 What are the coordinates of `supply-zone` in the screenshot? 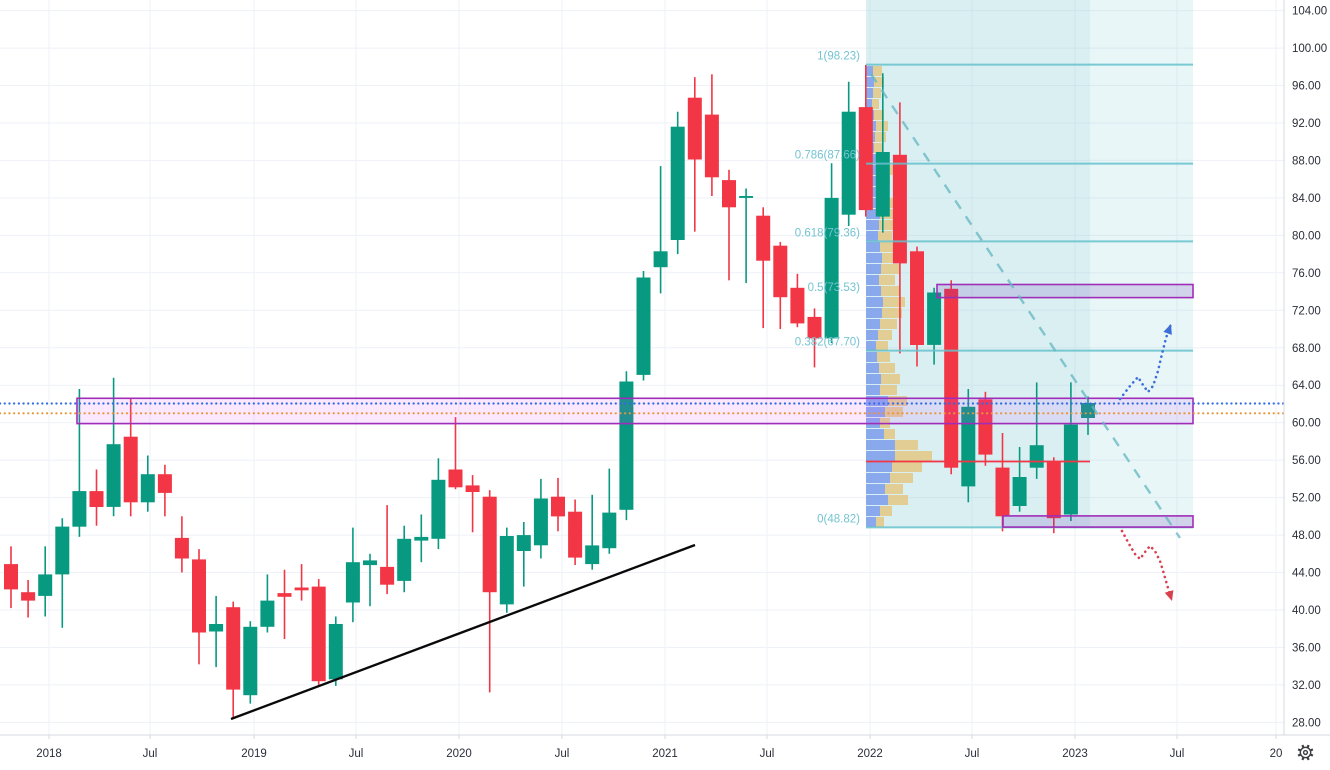 It's located at (635, 411).